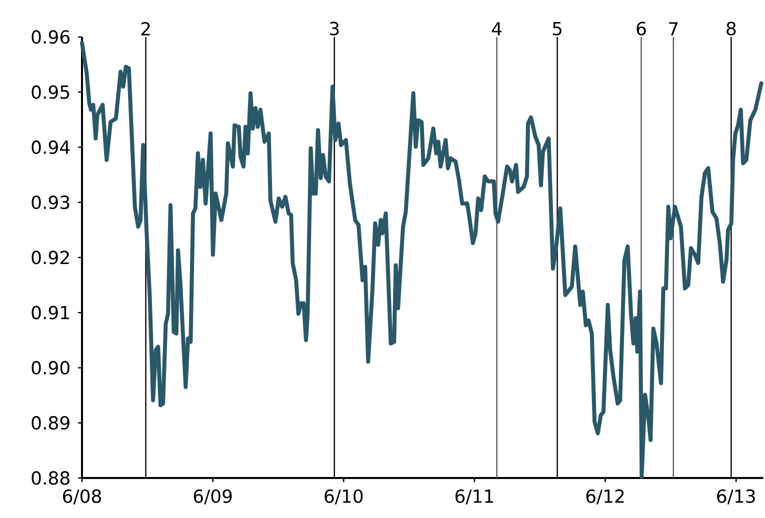  I want to click on ref-line-label: 4, so click(497, 29).